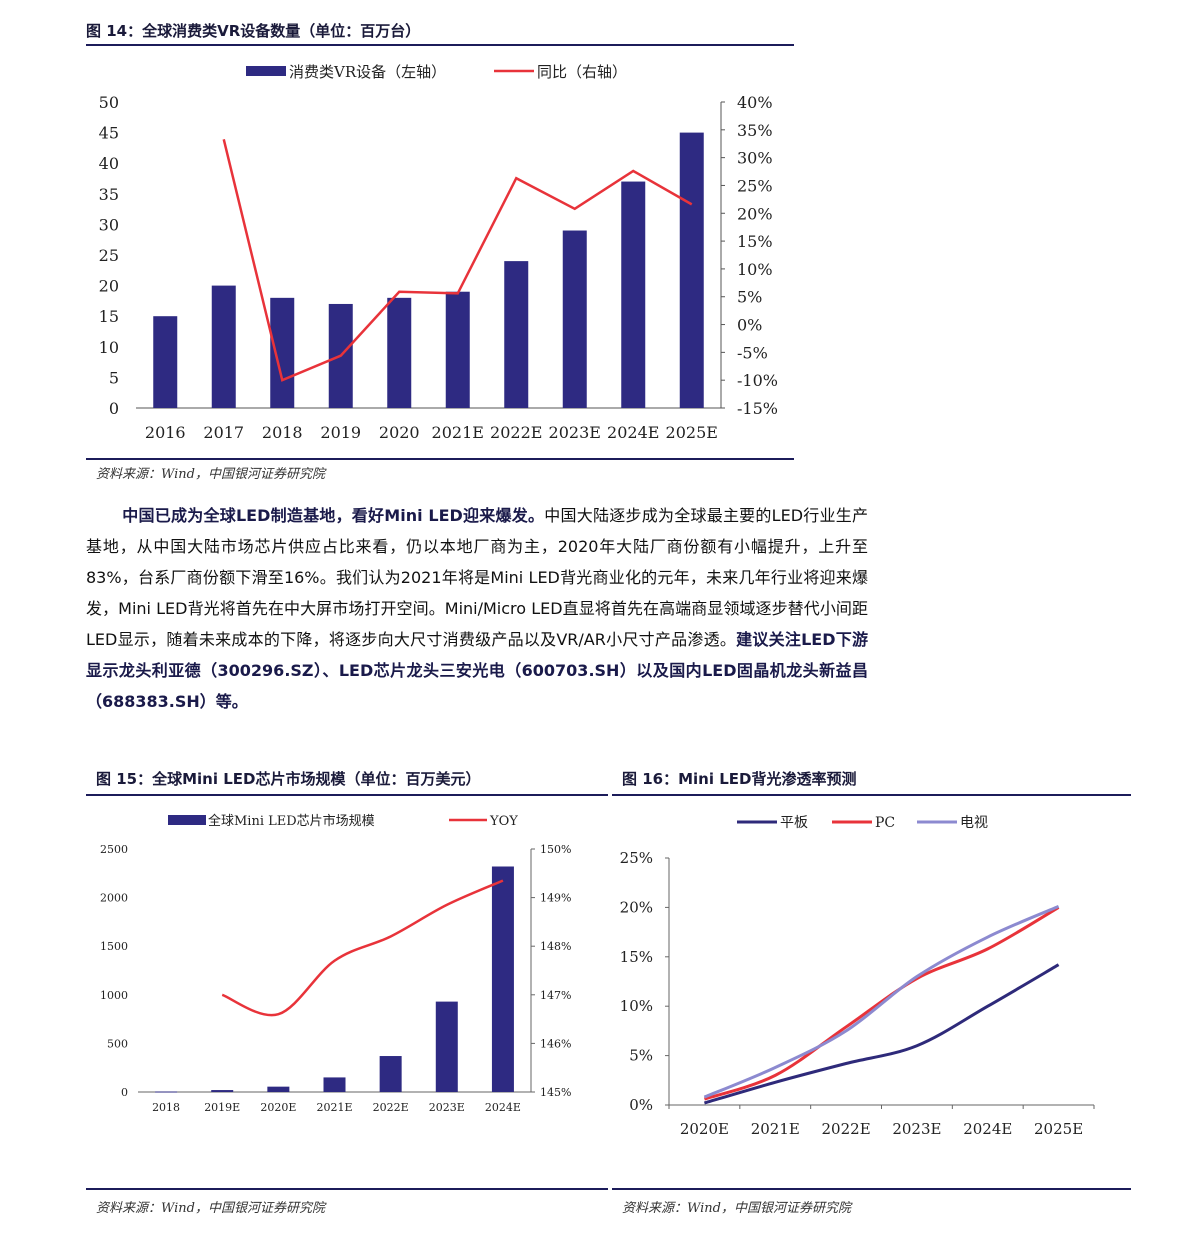 The image size is (1191, 1235). I want to click on fig14-right-tick: 5%, so click(749, 297).